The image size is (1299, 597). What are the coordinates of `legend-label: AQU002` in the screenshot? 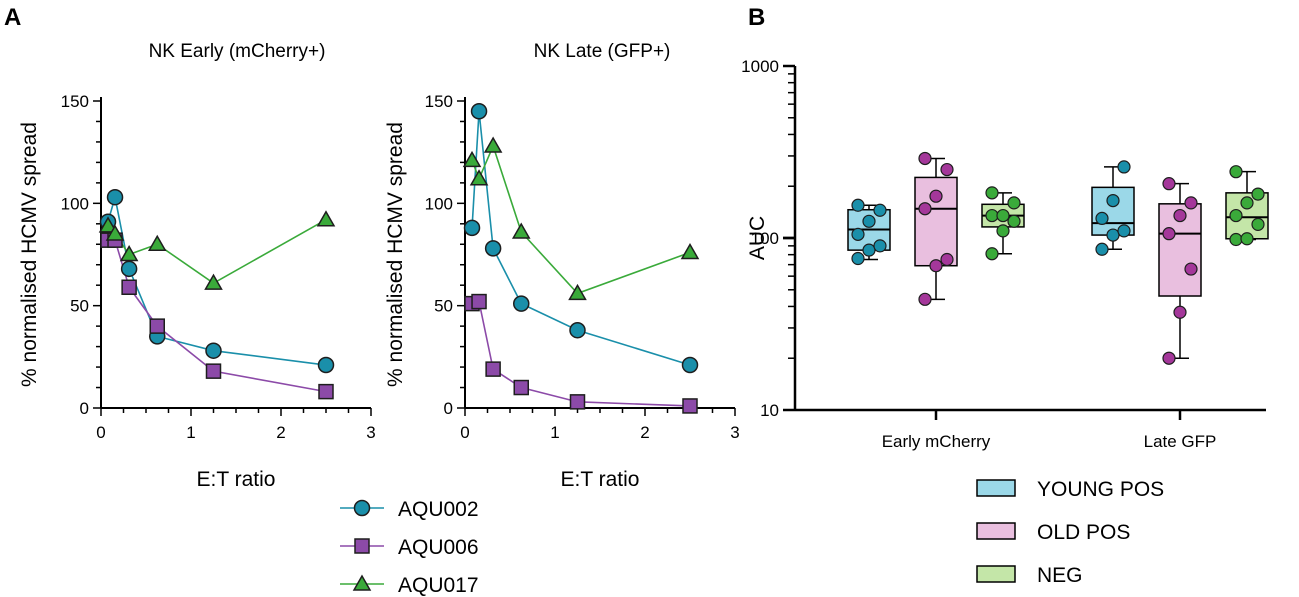 It's located at (438, 509).